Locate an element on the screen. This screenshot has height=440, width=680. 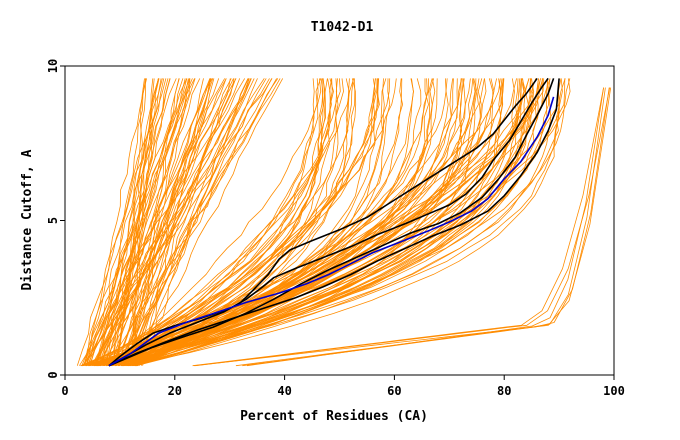
x-tick-label-20: 20 is located at coordinates (175, 391).